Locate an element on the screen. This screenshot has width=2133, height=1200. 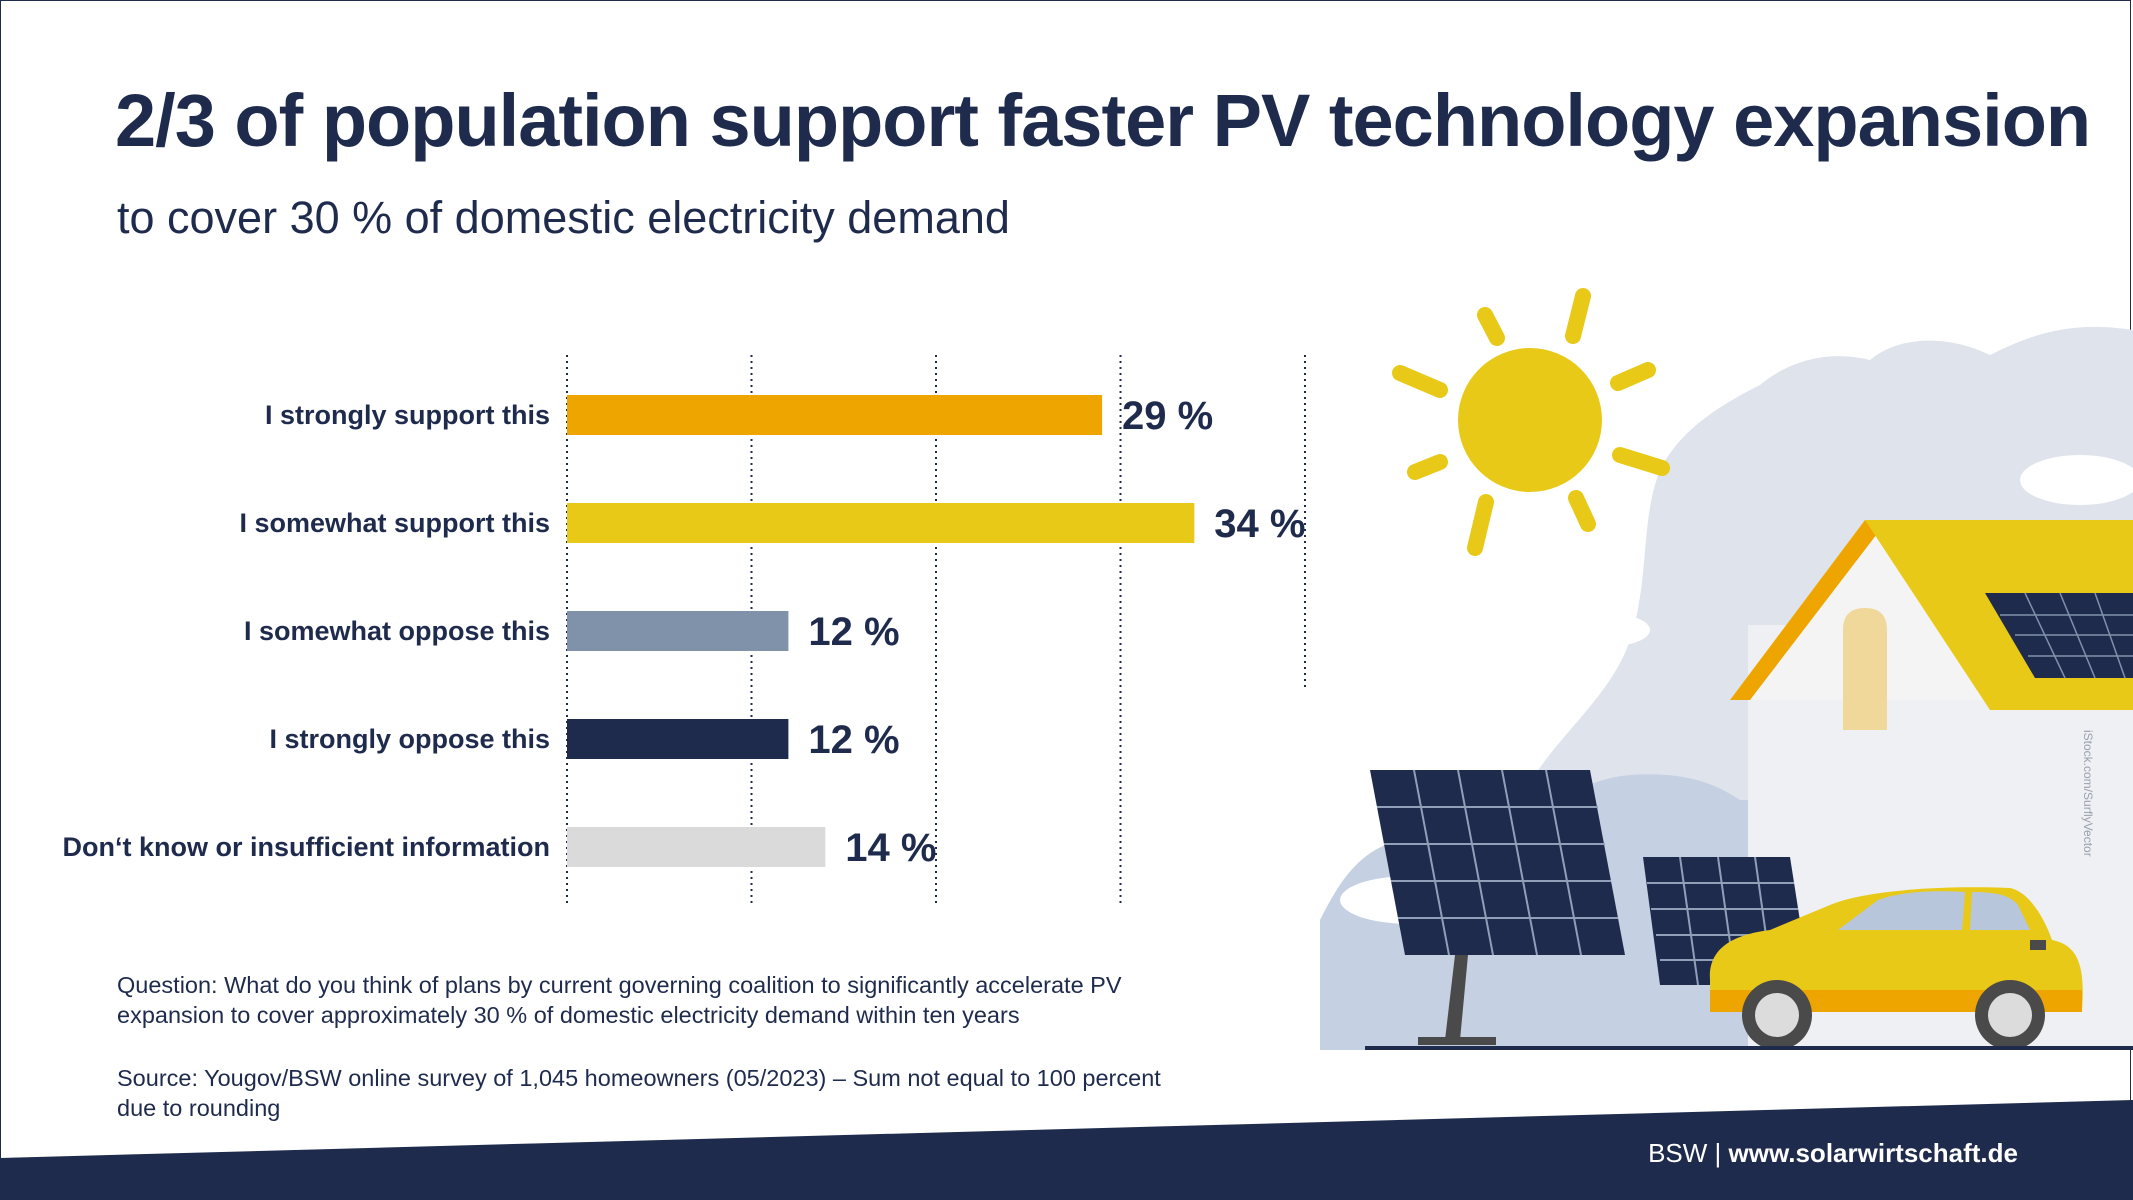
ground-line is located at coordinates (1749, 1048).